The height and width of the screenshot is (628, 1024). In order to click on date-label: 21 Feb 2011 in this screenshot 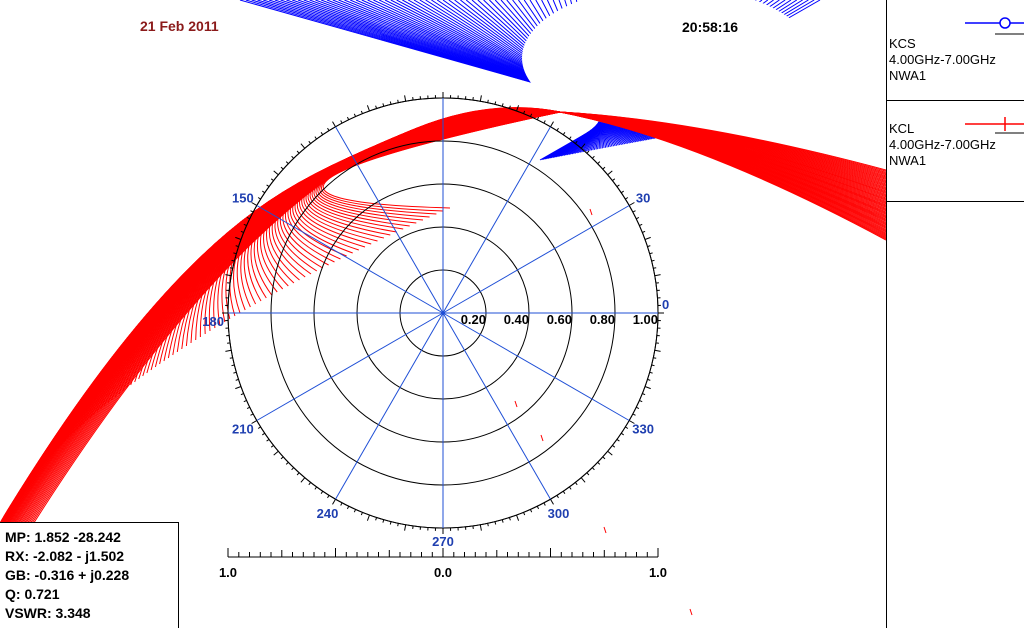, I will do `click(179, 26)`.